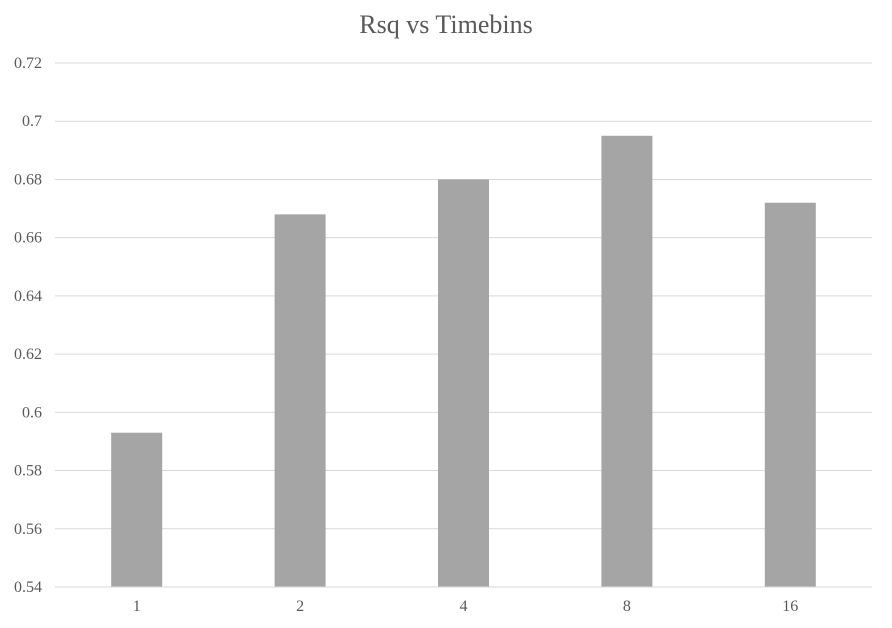  Describe the element at coordinates (28, 325) in the screenshot. I see `y-axis-ticks: 0.54 0.56 0.58 0.6 0.62 0.64 0.66 0.68 0.7 0.72` at that location.